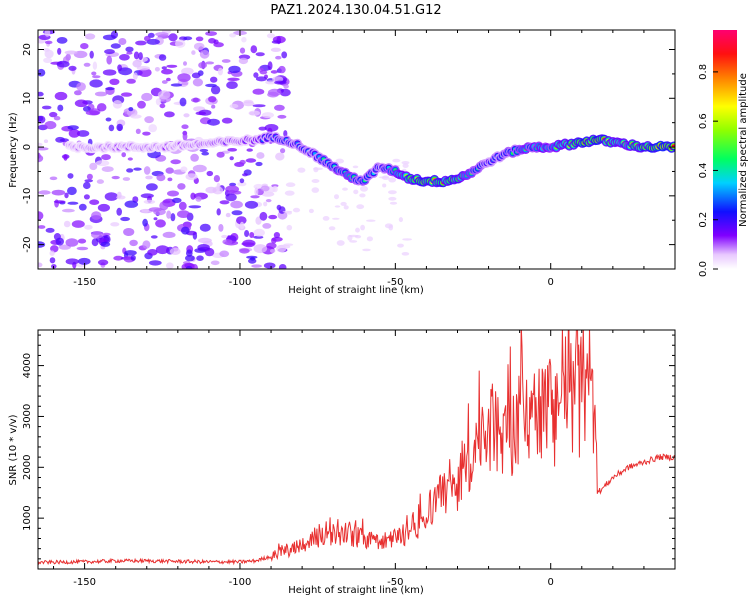  What do you see at coordinates (551, 282) in the screenshot?
I see `spec-x-tick-label: 0` at bounding box center [551, 282].